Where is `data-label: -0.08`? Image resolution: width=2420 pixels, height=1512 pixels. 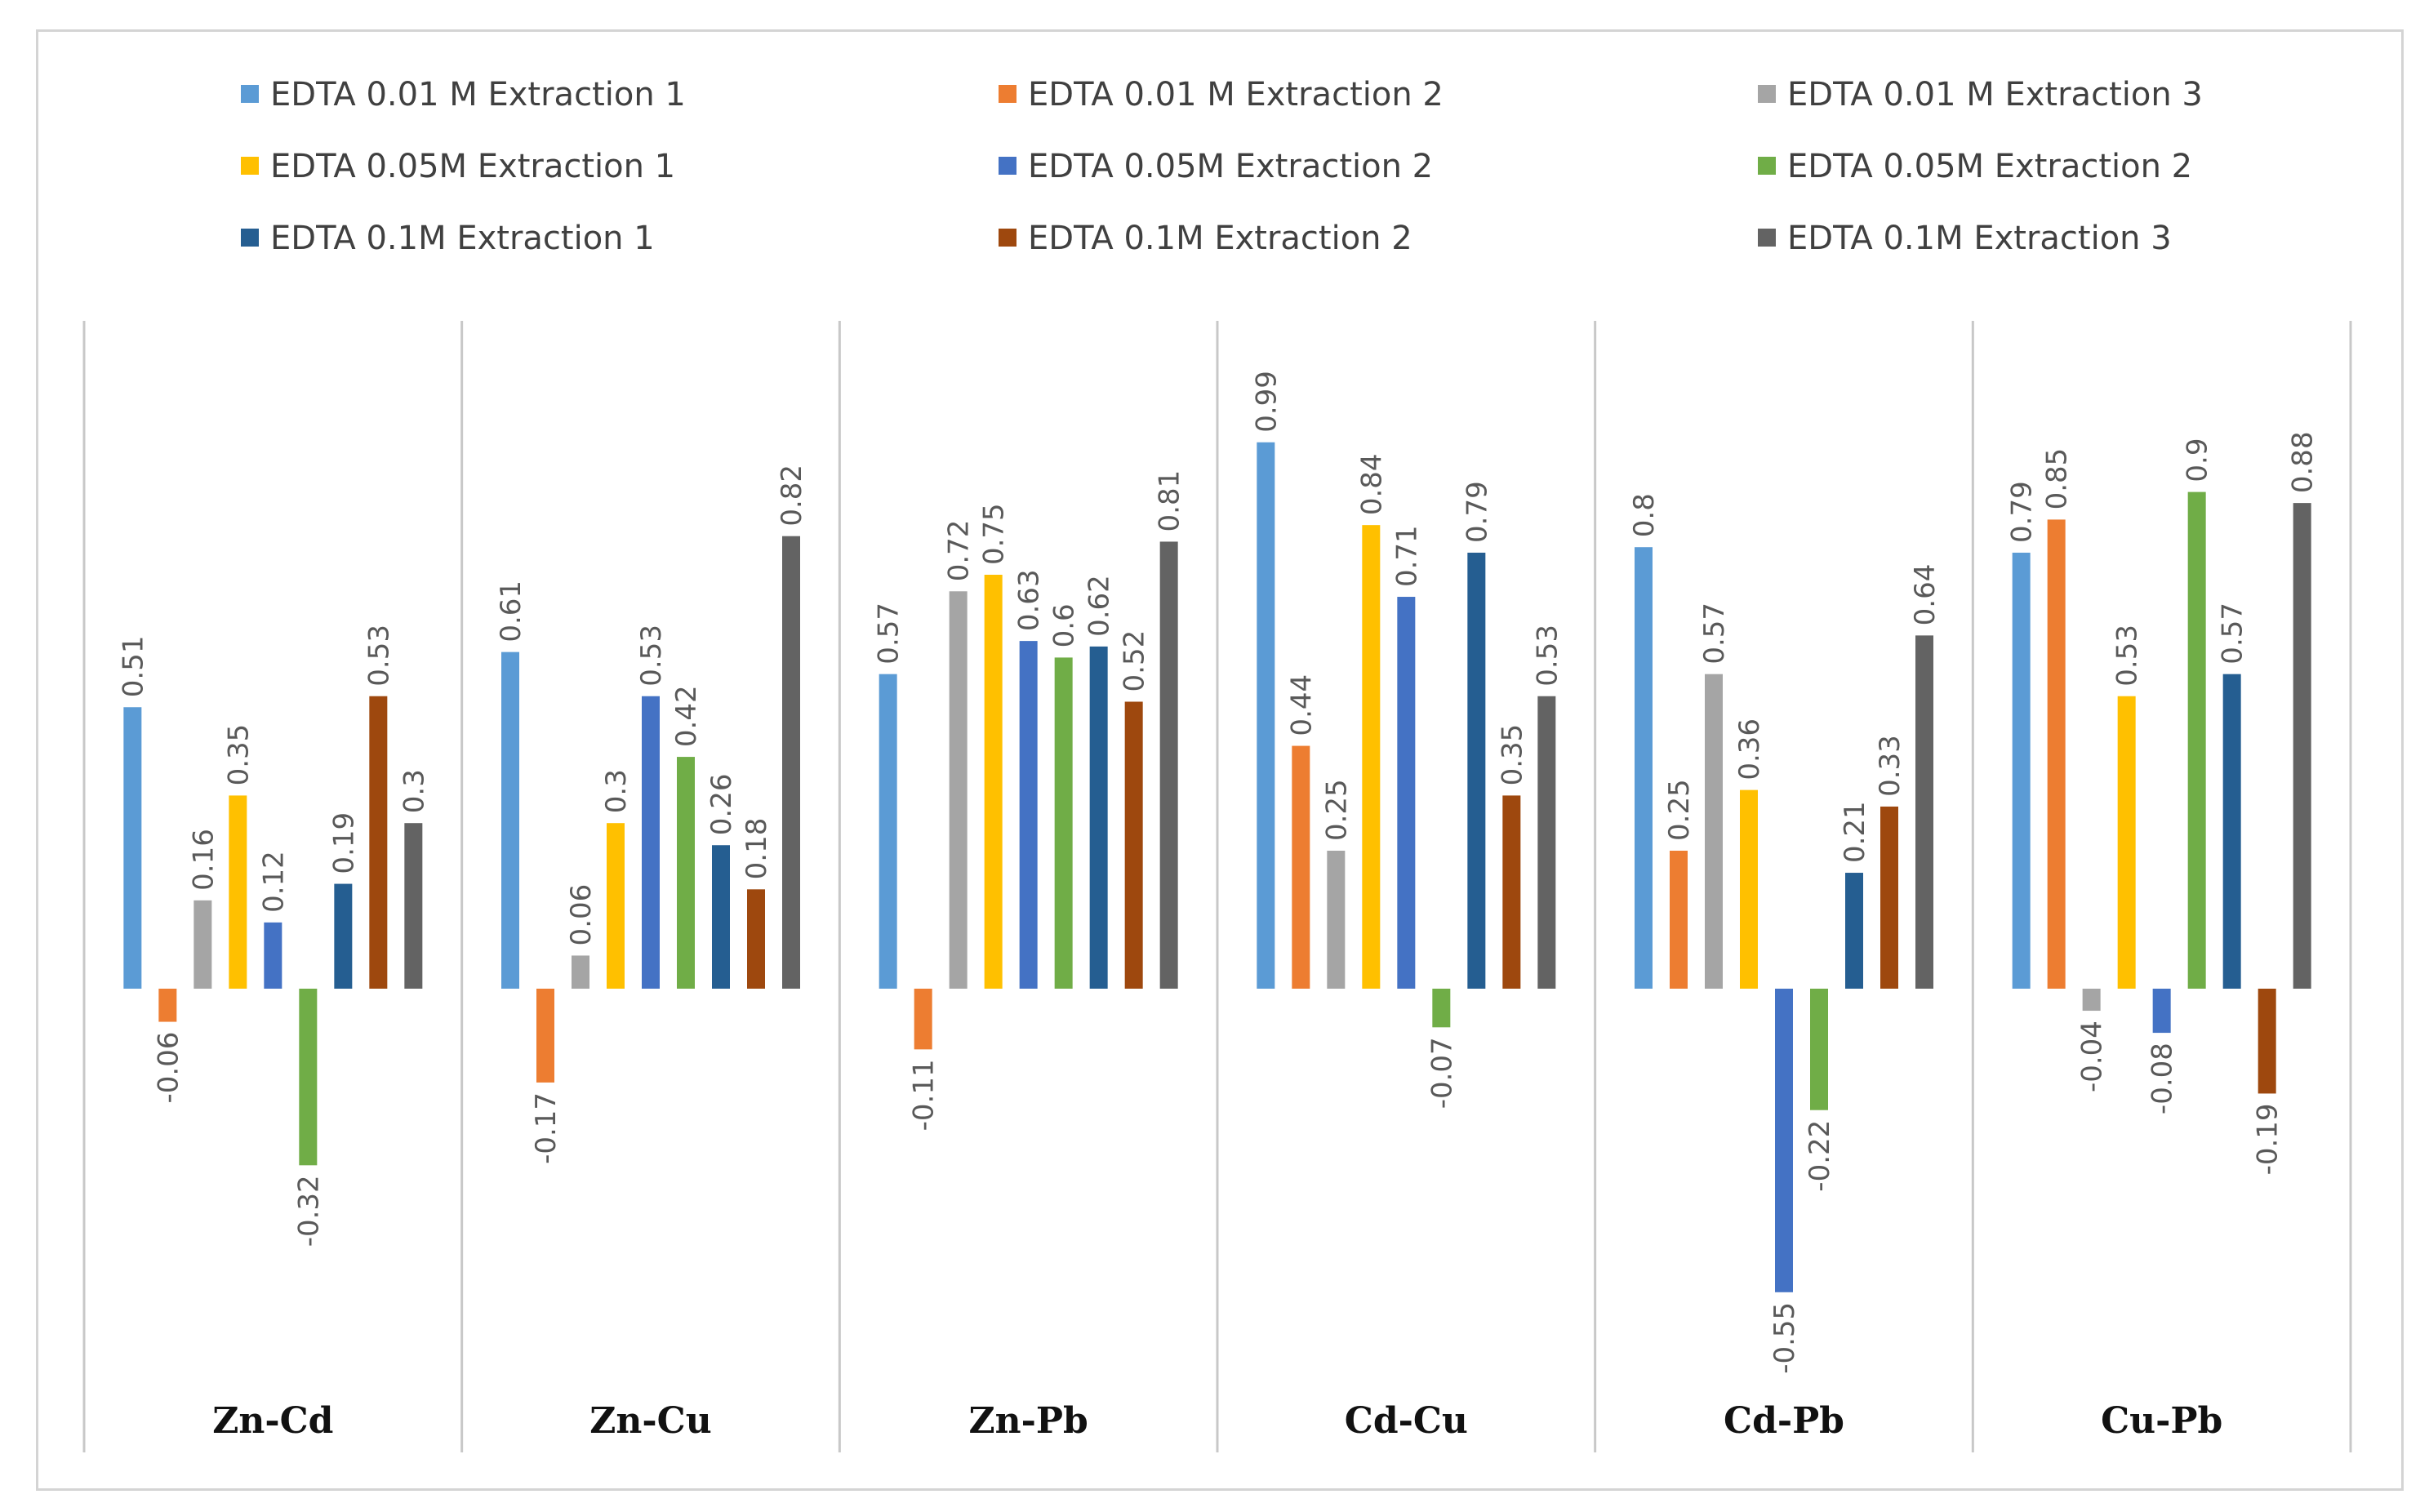 data-label: -0.08 is located at coordinates (2163, 1078).